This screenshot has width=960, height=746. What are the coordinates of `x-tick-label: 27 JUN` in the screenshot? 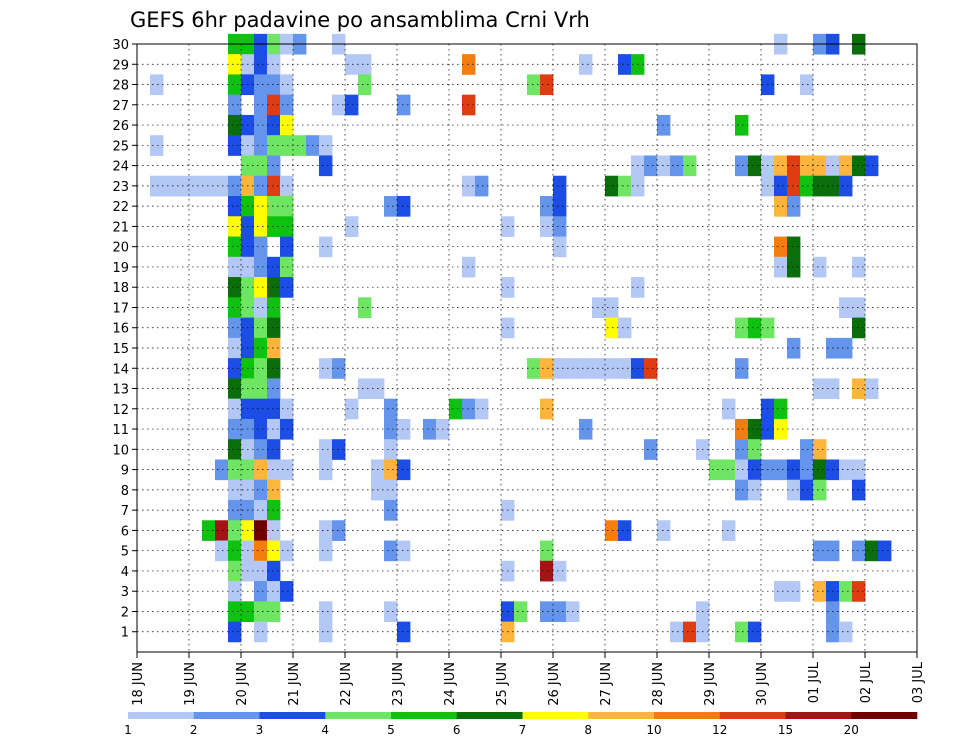 It's located at (606, 684).